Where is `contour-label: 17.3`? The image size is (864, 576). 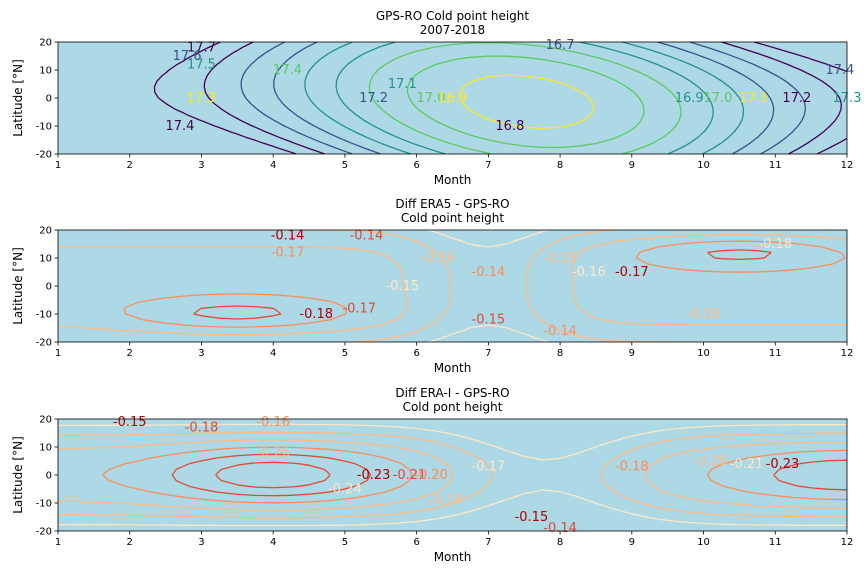
contour-label: 17.3 is located at coordinates (201, 98).